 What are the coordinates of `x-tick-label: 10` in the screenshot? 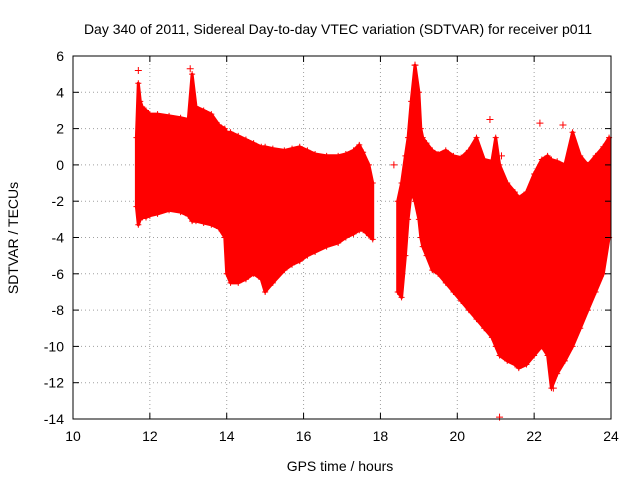 It's located at (73, 436).